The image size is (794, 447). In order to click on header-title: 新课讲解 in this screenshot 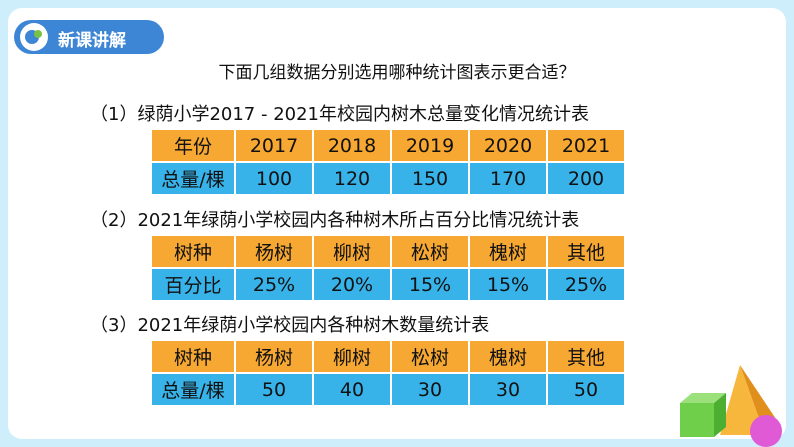, I will do `click(92, 41)`.